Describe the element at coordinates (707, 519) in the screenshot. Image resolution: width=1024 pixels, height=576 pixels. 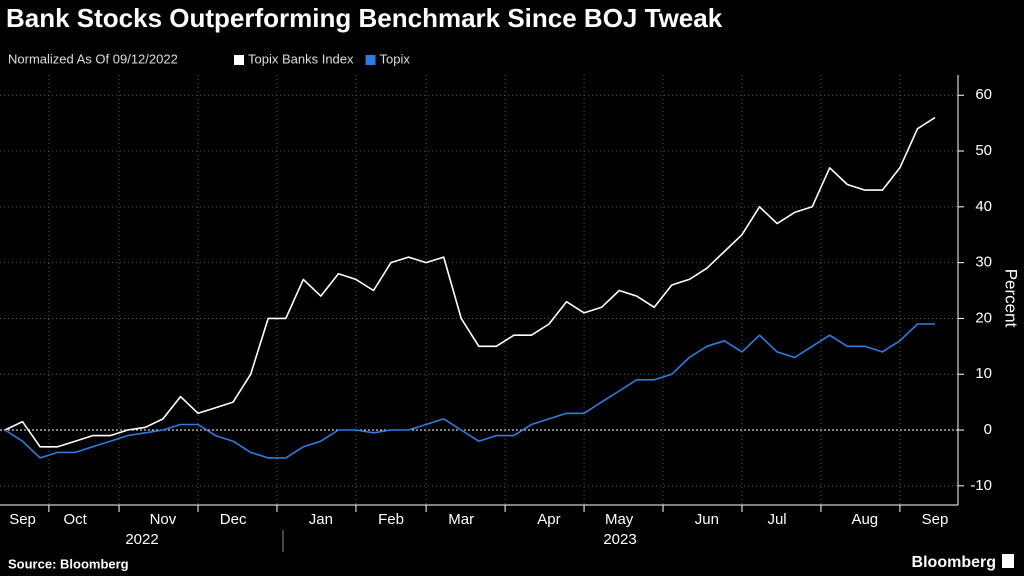
I see `x-tick-label: Jun` at that location.